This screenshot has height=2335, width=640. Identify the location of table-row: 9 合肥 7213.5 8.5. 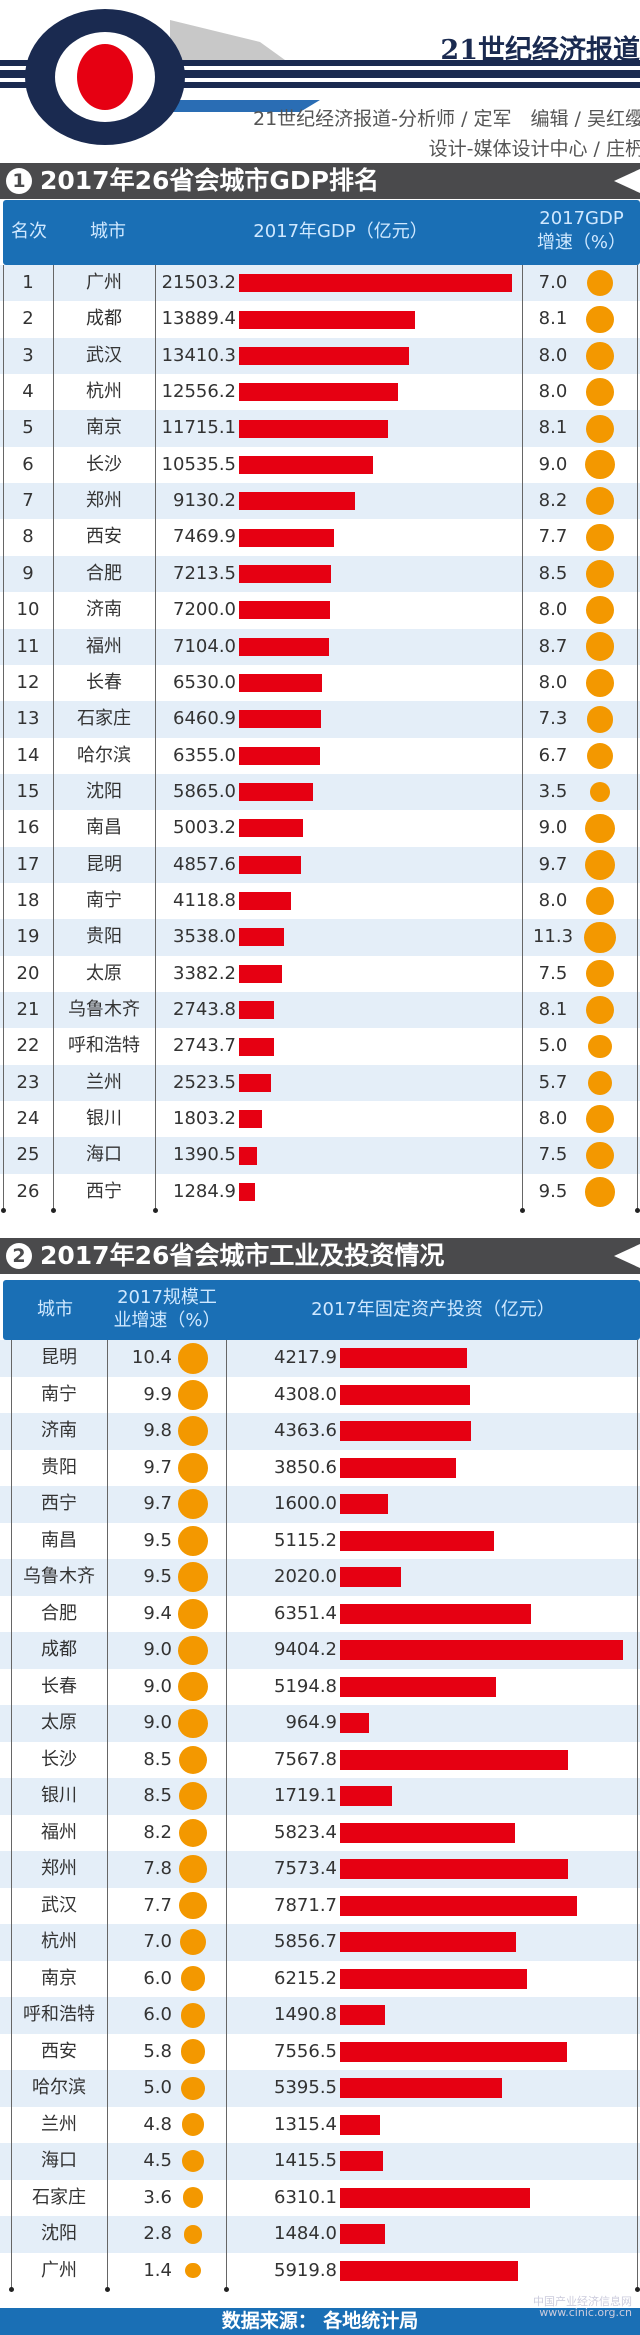
(320, 574).